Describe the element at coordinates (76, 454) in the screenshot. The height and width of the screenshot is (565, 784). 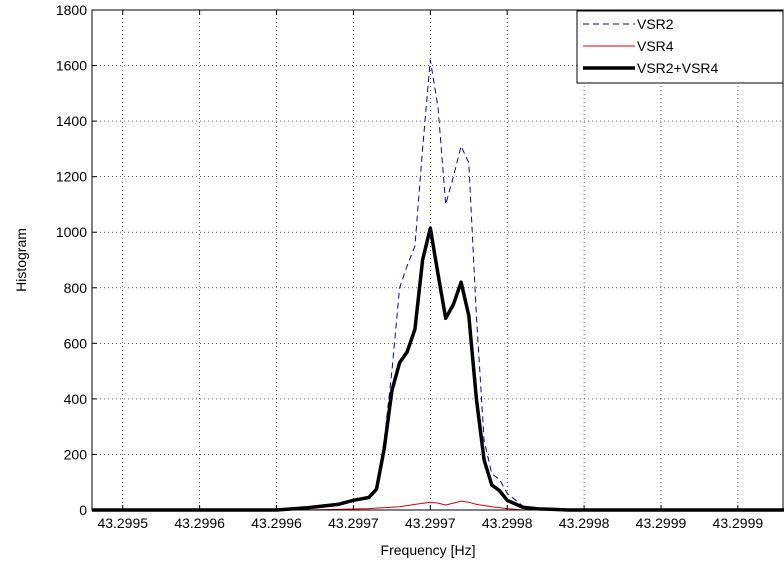
I see `y-tick-label: 200` at that location.